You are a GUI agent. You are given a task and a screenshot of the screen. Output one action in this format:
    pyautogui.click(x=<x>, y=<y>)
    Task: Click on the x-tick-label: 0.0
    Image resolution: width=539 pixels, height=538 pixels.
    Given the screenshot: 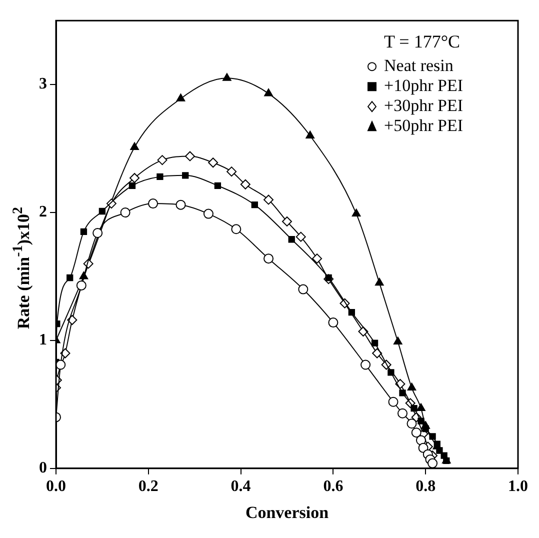 What is the action you would take?
    pyautogui.click(x=56, y=487)
    